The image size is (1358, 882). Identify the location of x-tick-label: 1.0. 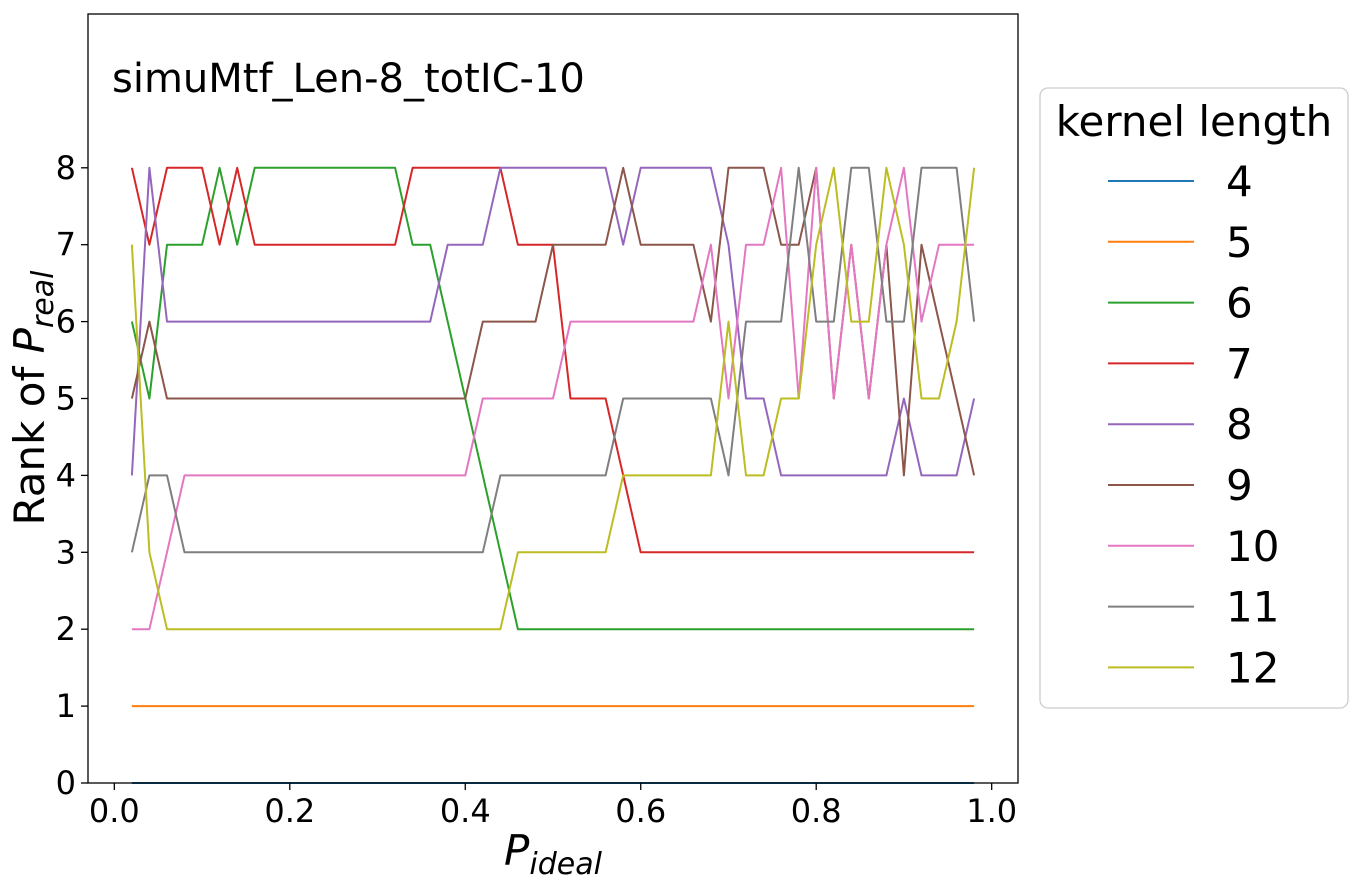
(991, 811).